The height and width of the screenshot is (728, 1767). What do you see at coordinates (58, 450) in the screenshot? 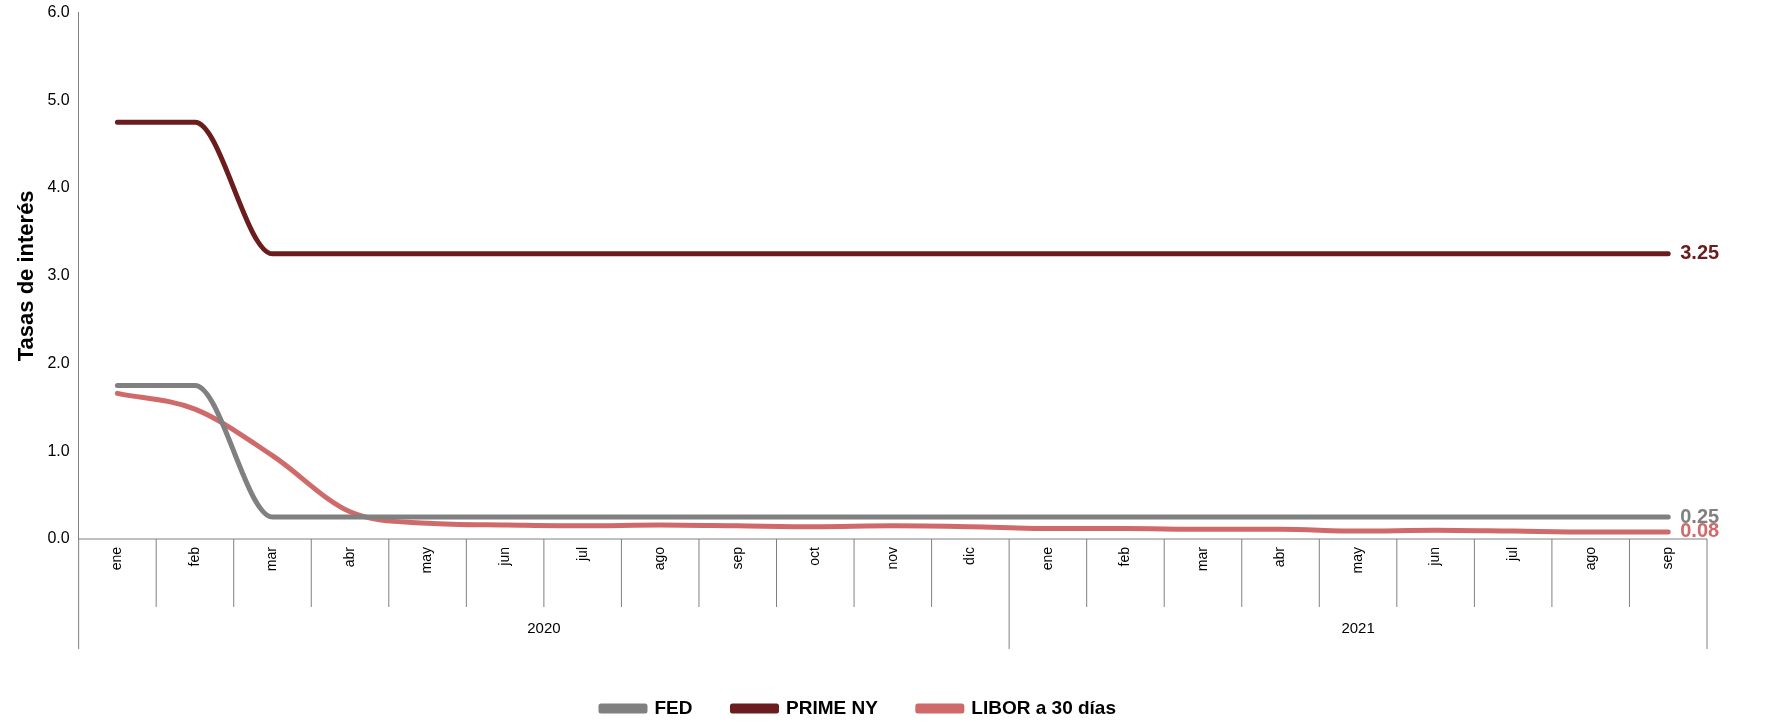
I see `y-tick-label: 1.0` at bounding box center [58, 450].